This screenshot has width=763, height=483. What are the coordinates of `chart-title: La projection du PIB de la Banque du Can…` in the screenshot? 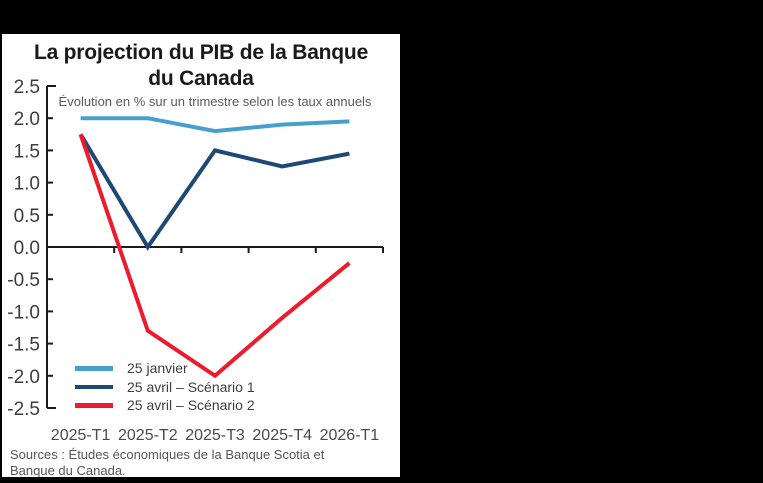 It's located at (201, 66).